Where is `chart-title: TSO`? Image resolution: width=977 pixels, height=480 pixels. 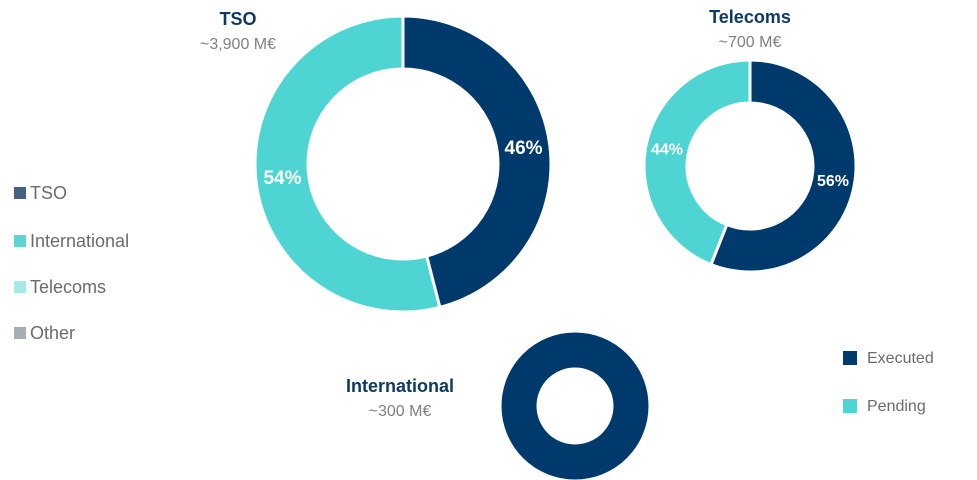
chart-title: TSO is located at coordinates (237, 19).